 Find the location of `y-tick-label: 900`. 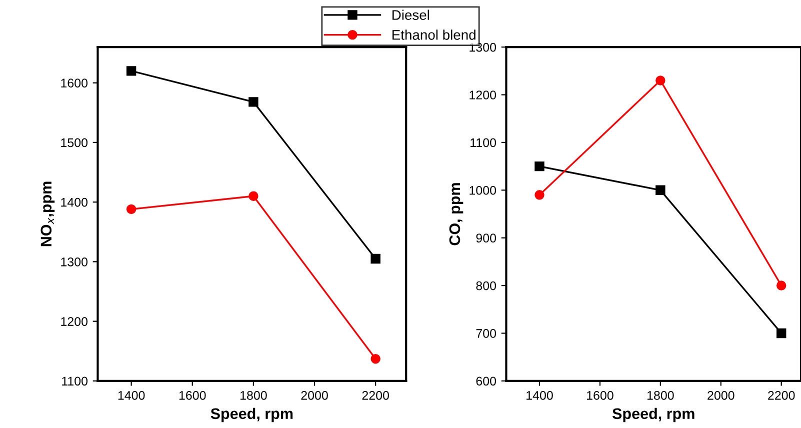

y-tick-label: 900 is located at coordinates (486, 238).